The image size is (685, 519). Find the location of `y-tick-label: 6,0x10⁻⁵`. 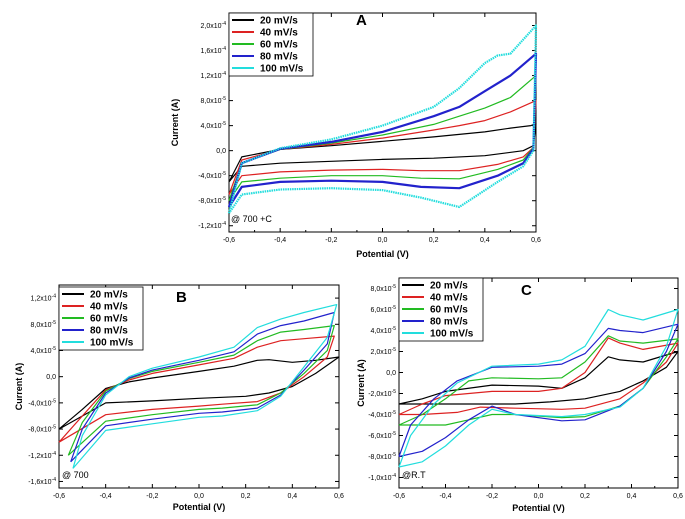

y-tick-label: 6,0x10⁻⁵ is located at coordinates (384, 309).